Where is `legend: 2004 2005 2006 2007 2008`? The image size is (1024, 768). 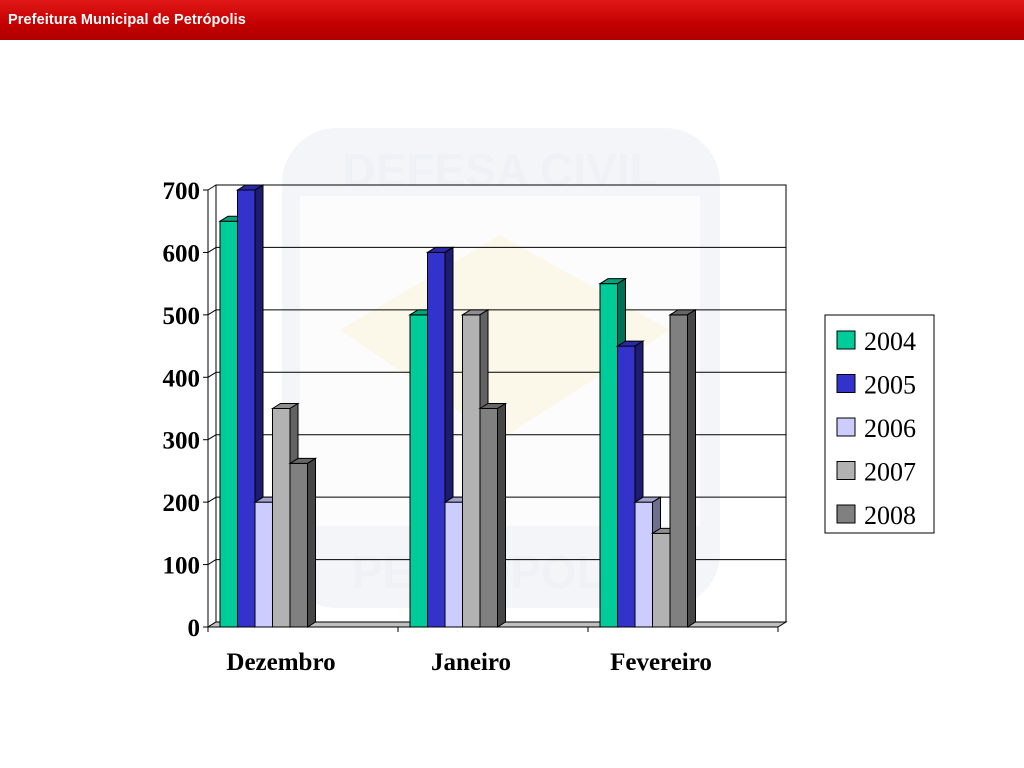
legend: 2004 2005 2006 2007 2008 is located at coordinates (879, 424).